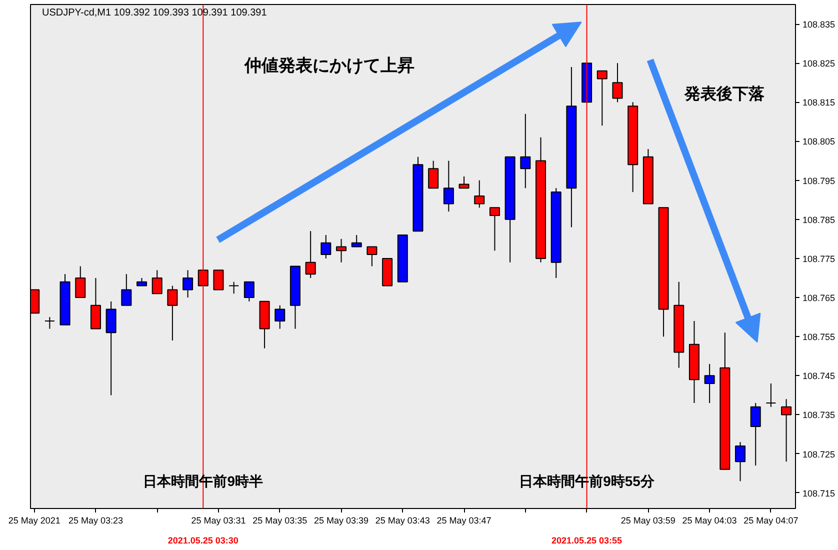 This screenshot has height=550, width=838. What do you see at coordinates (819, 337) in the screenshot?
I see `y-tick-label: 108.755` at bounding box center [819, 337].